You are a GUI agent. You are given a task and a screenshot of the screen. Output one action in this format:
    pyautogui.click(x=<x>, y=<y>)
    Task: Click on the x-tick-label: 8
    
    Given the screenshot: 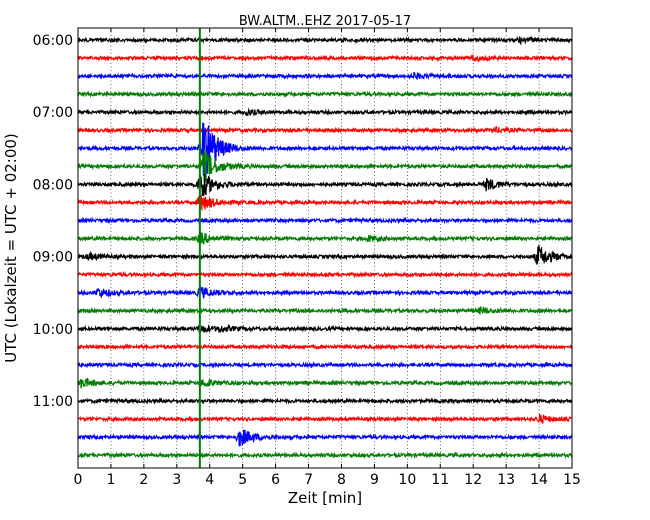 What is the action you would take?
    pyautogui.click(x=341, y=480)
    